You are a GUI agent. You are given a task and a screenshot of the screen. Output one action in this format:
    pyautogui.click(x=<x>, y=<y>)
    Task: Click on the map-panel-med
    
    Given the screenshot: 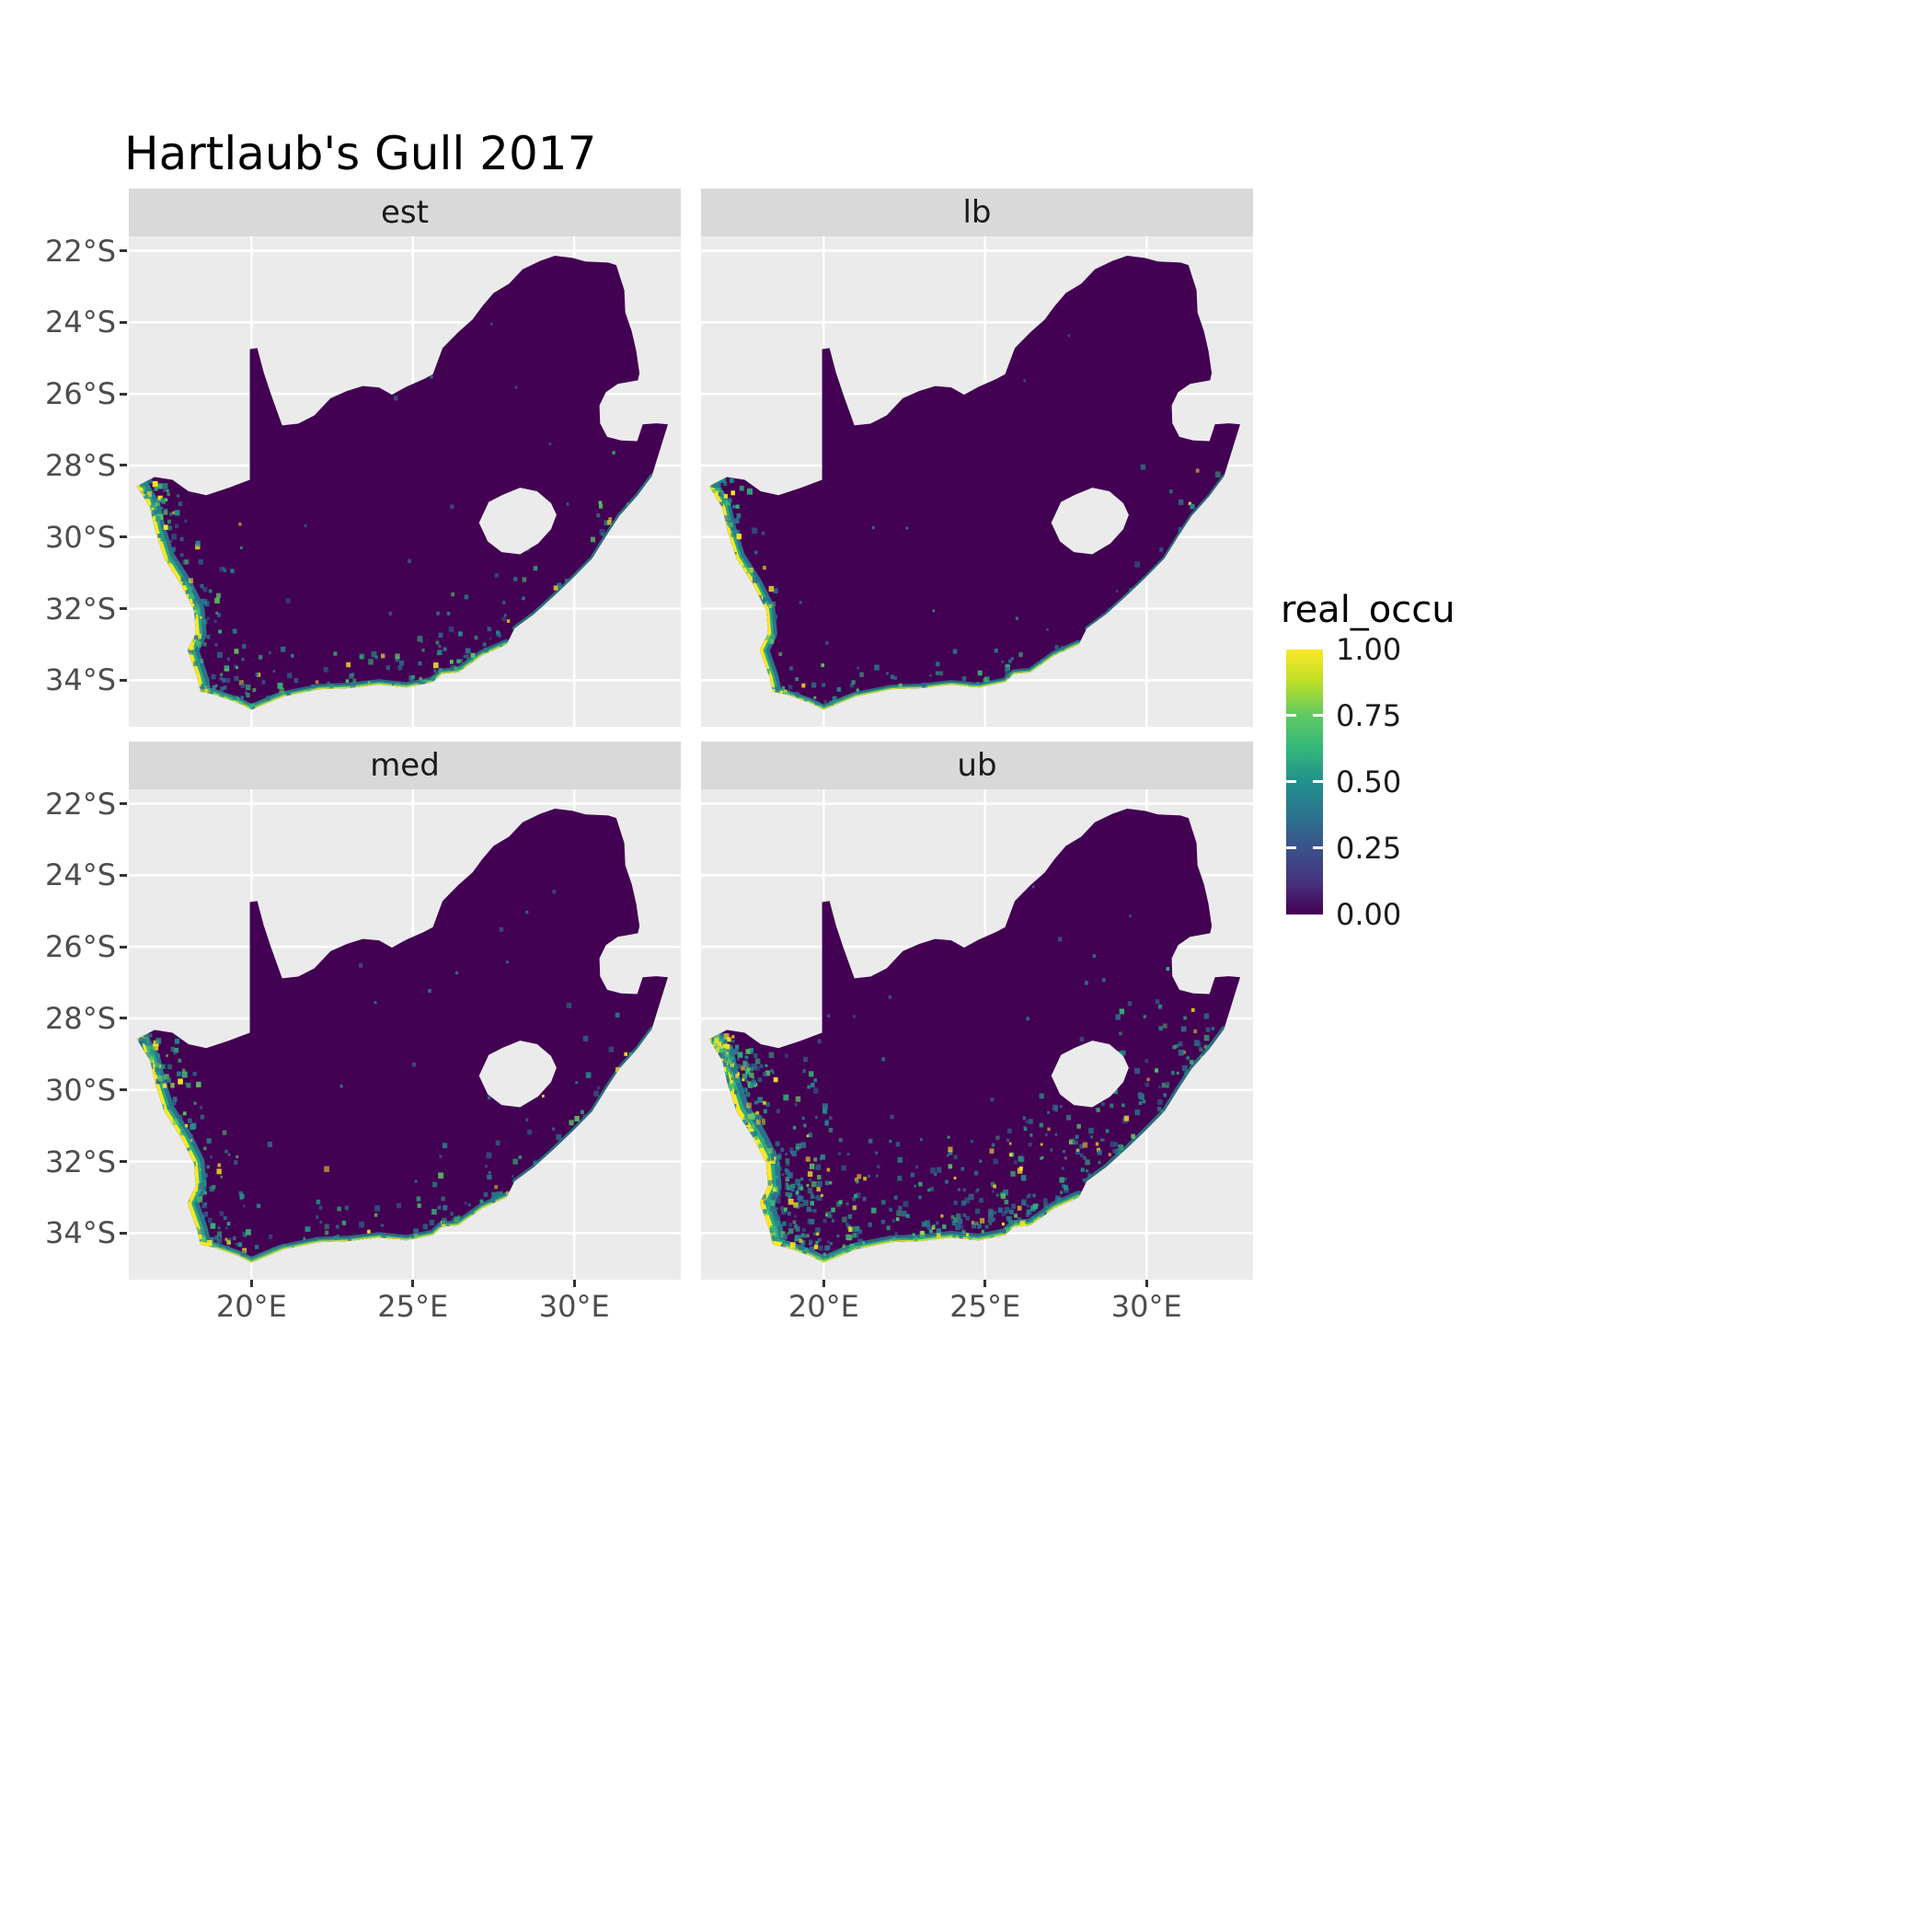 What is the action you would take?
    pyautogui.click(x=405, y=1034)
    